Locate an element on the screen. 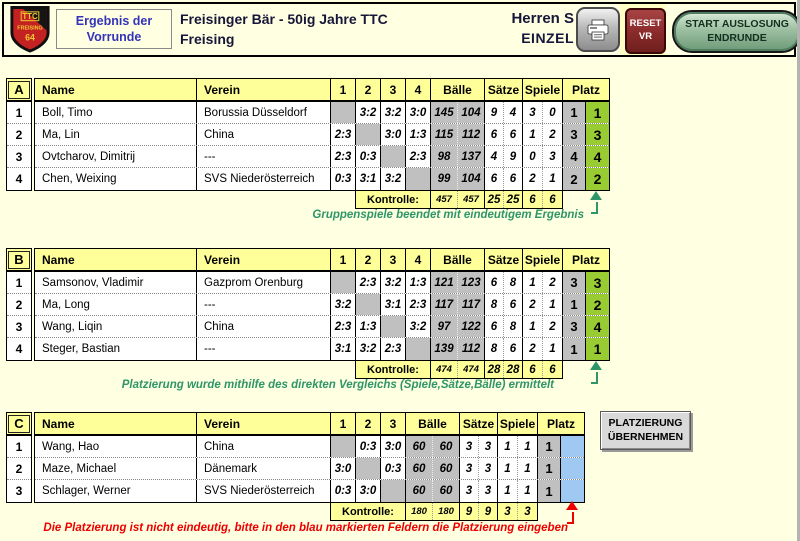  phase-label-line2: Vorrunde is located at coordinates (114, 37).